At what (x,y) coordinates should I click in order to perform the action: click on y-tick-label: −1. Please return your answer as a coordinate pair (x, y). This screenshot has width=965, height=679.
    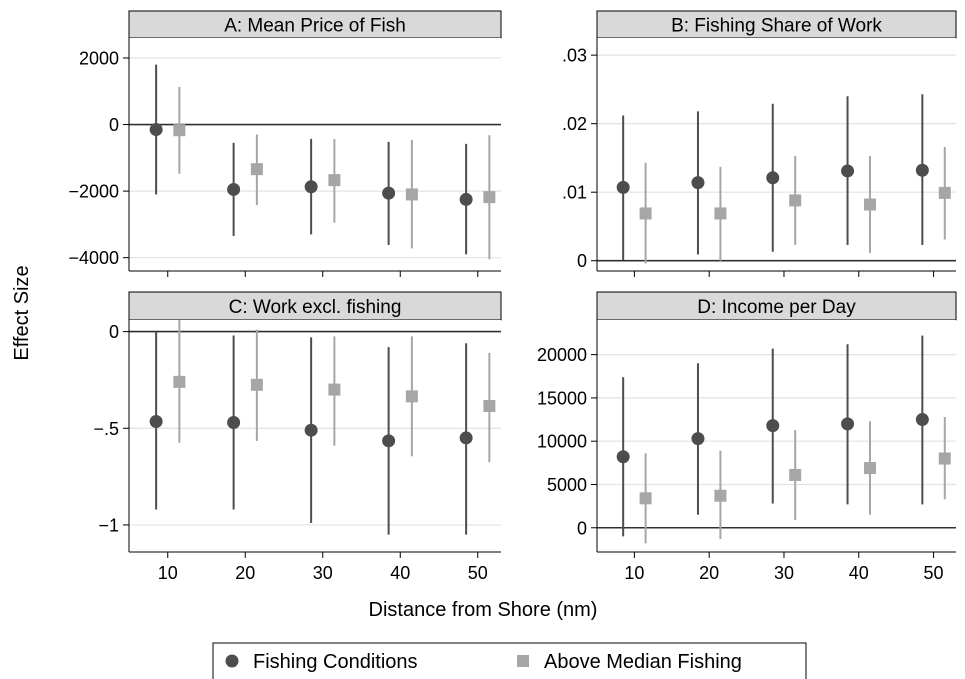
    Looking at the image, I should click on (108, 525).